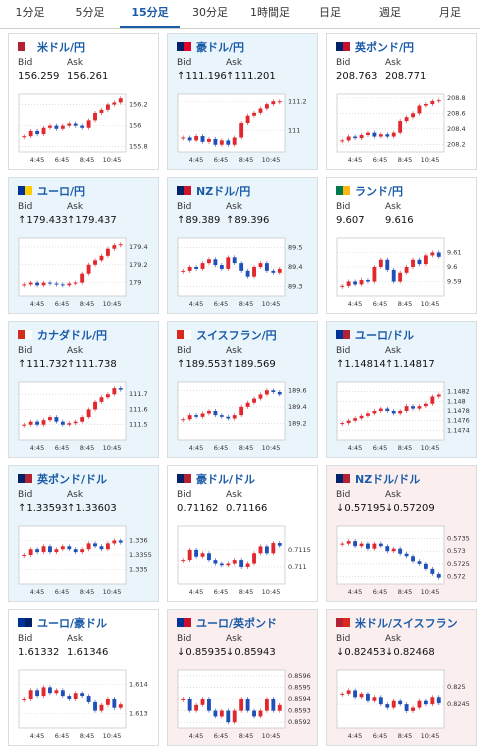 Image resolution: width=480 pixels, height=751 pixels. Describe the element at coordinates (43, 508) in the screenshot. I see `bid-value: ↑1.33593` at that location.